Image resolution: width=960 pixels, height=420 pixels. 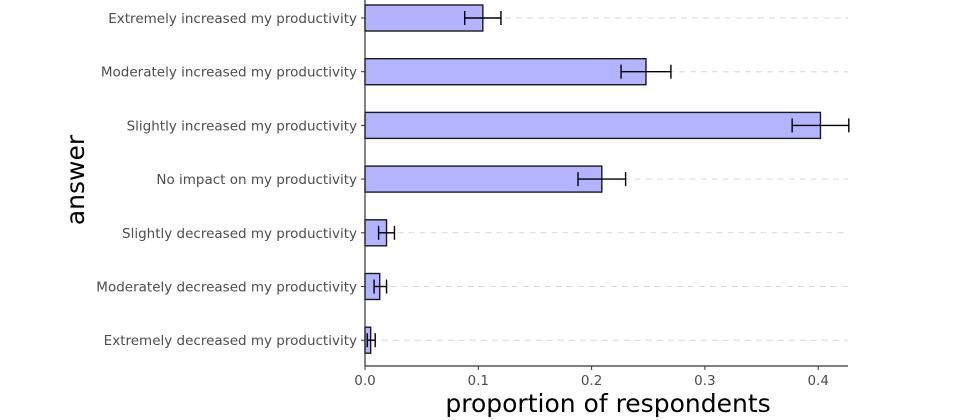 I want to click on y-axis-title: answer, so click(x=75, y=179).